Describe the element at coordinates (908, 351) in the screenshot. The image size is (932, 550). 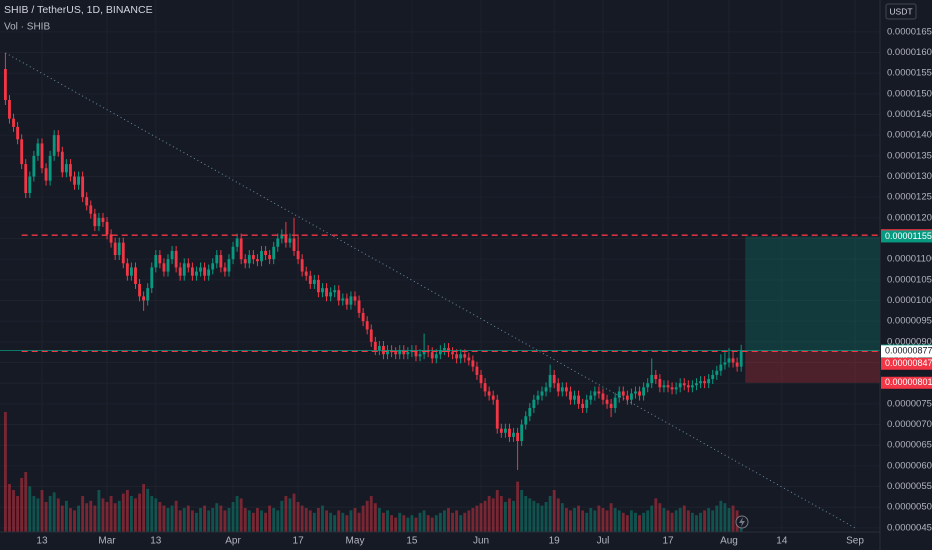
I see `price-label: 0.00000877` at that location.